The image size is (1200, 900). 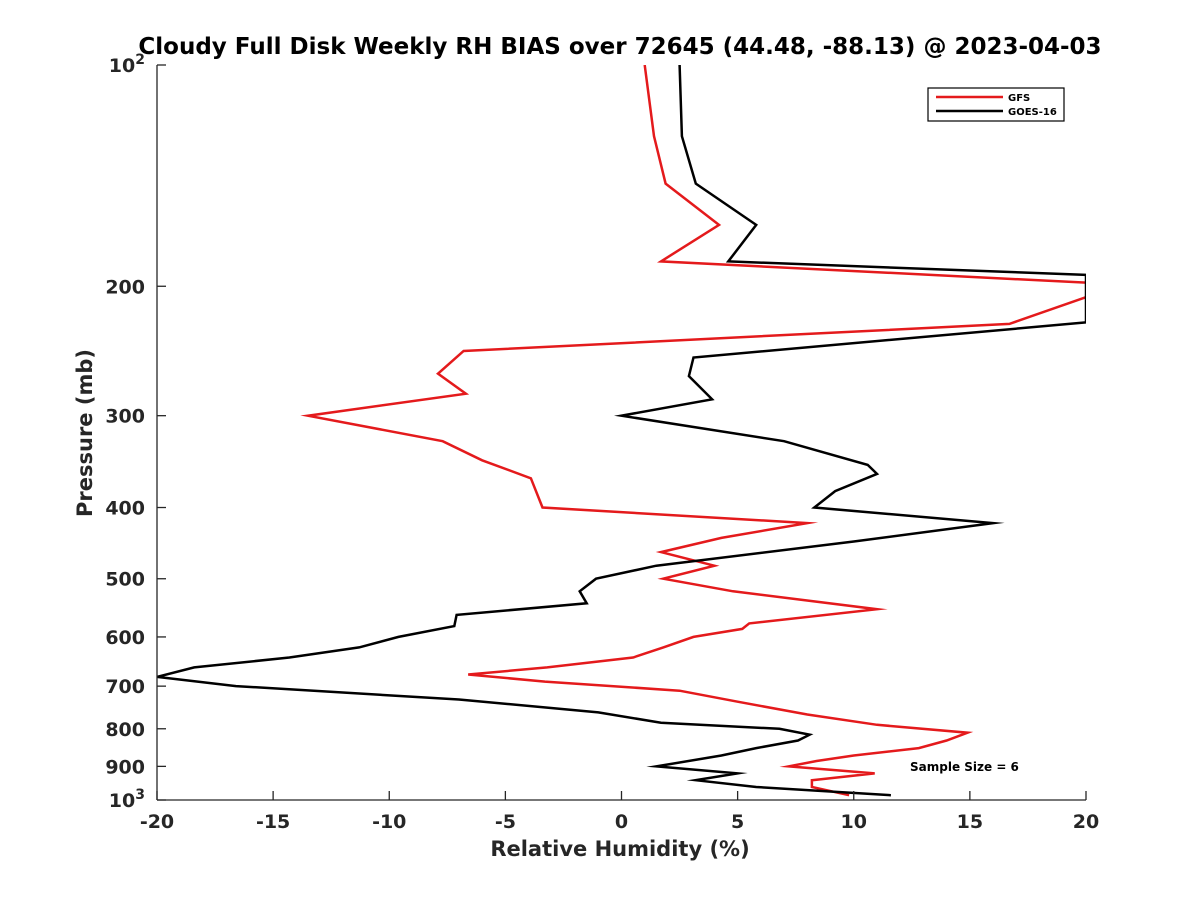 I want to click on x-tick-label: -15, so click(x=273, y=822).